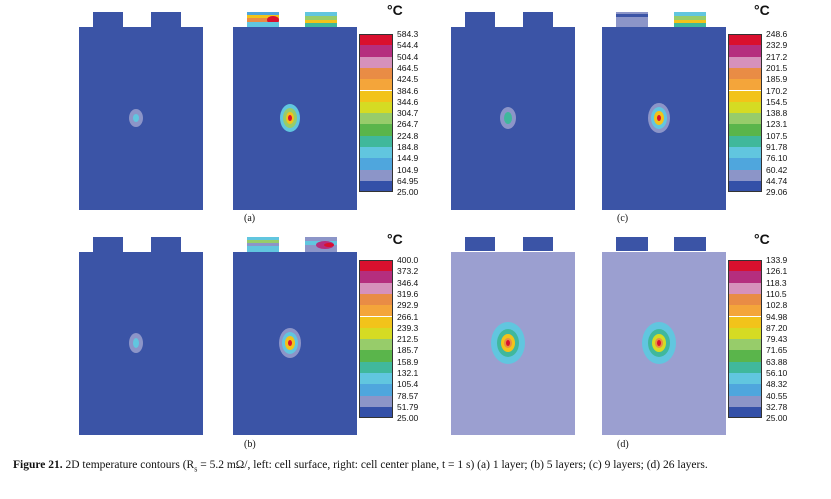 The image size is (831, 499). I want to click on legend-tick-label: 424.5, so click(408, 79).